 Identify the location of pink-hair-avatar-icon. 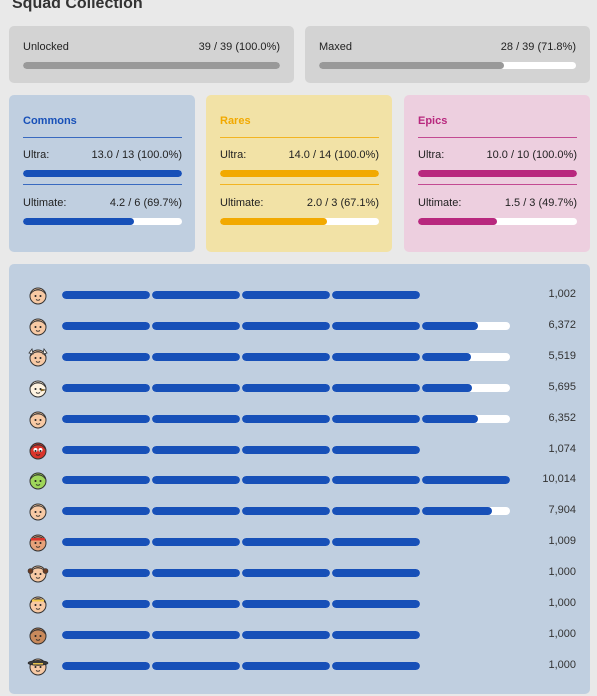
(38, 295).